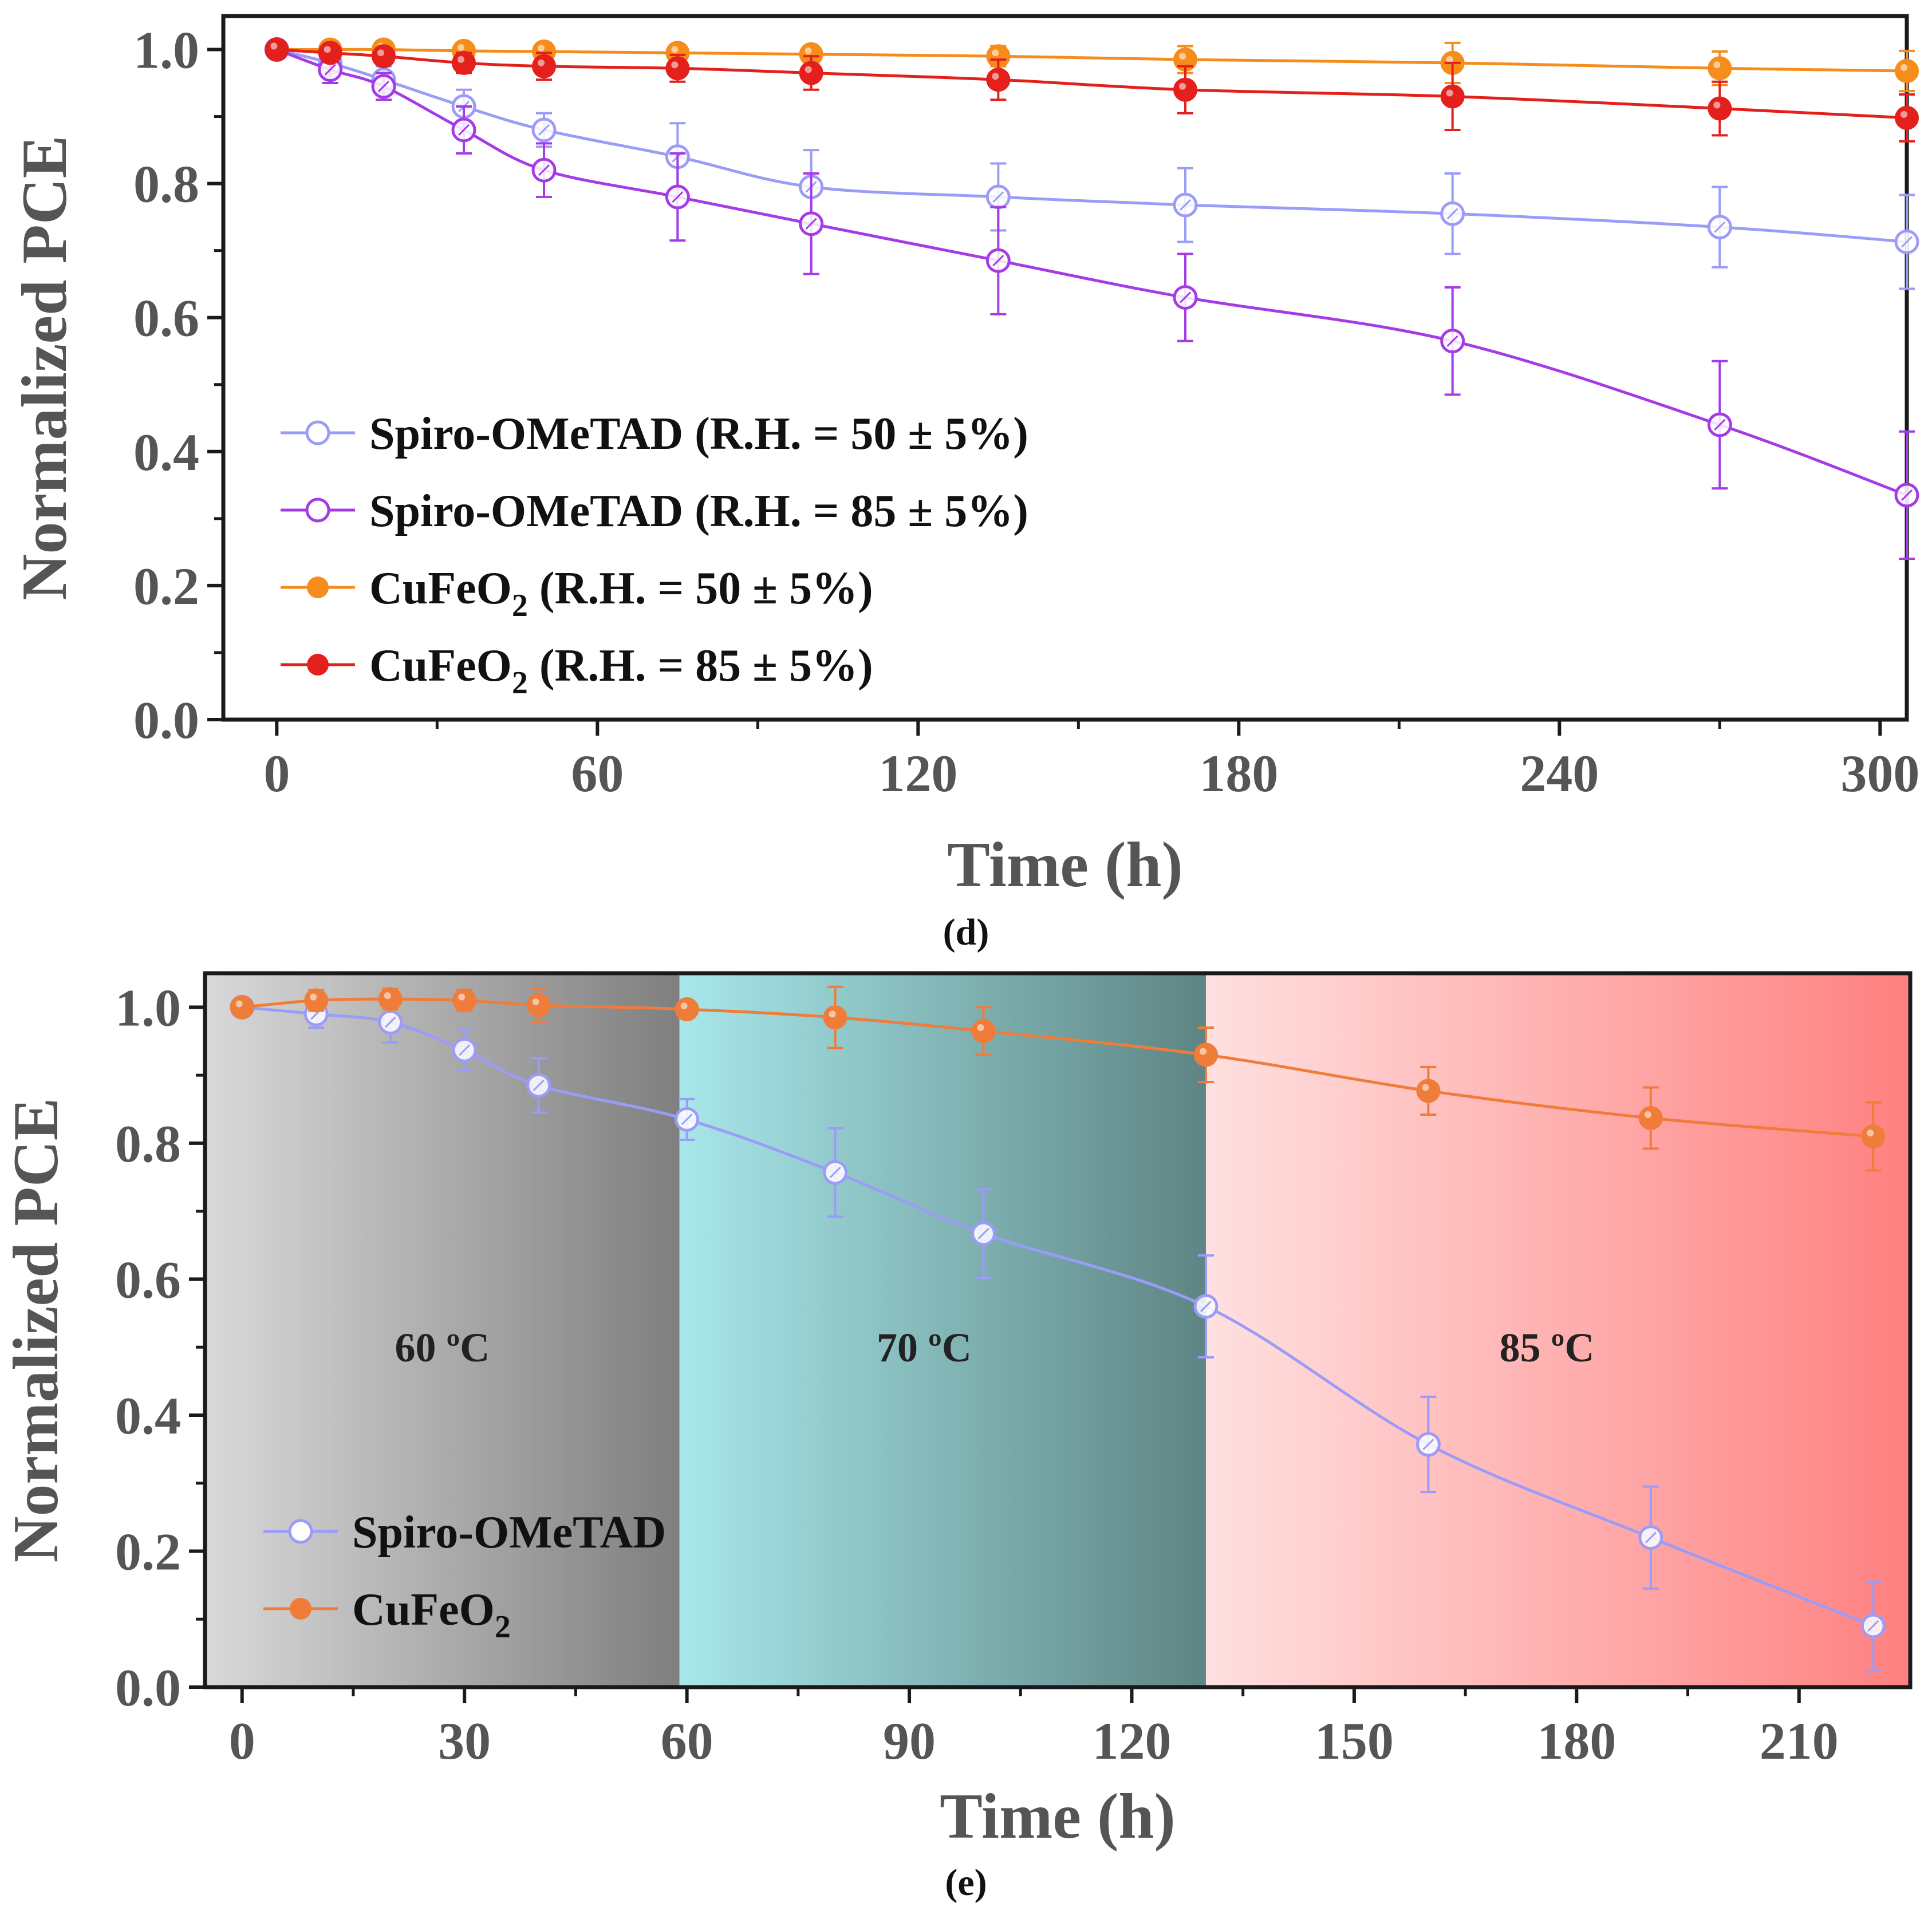 This screenshot has height=1919, width=1932. What do you see at coordinates (148, 1552) in the screenshot?
I see `y-tick-label: 0.2` at bounding box center [148, 1552].